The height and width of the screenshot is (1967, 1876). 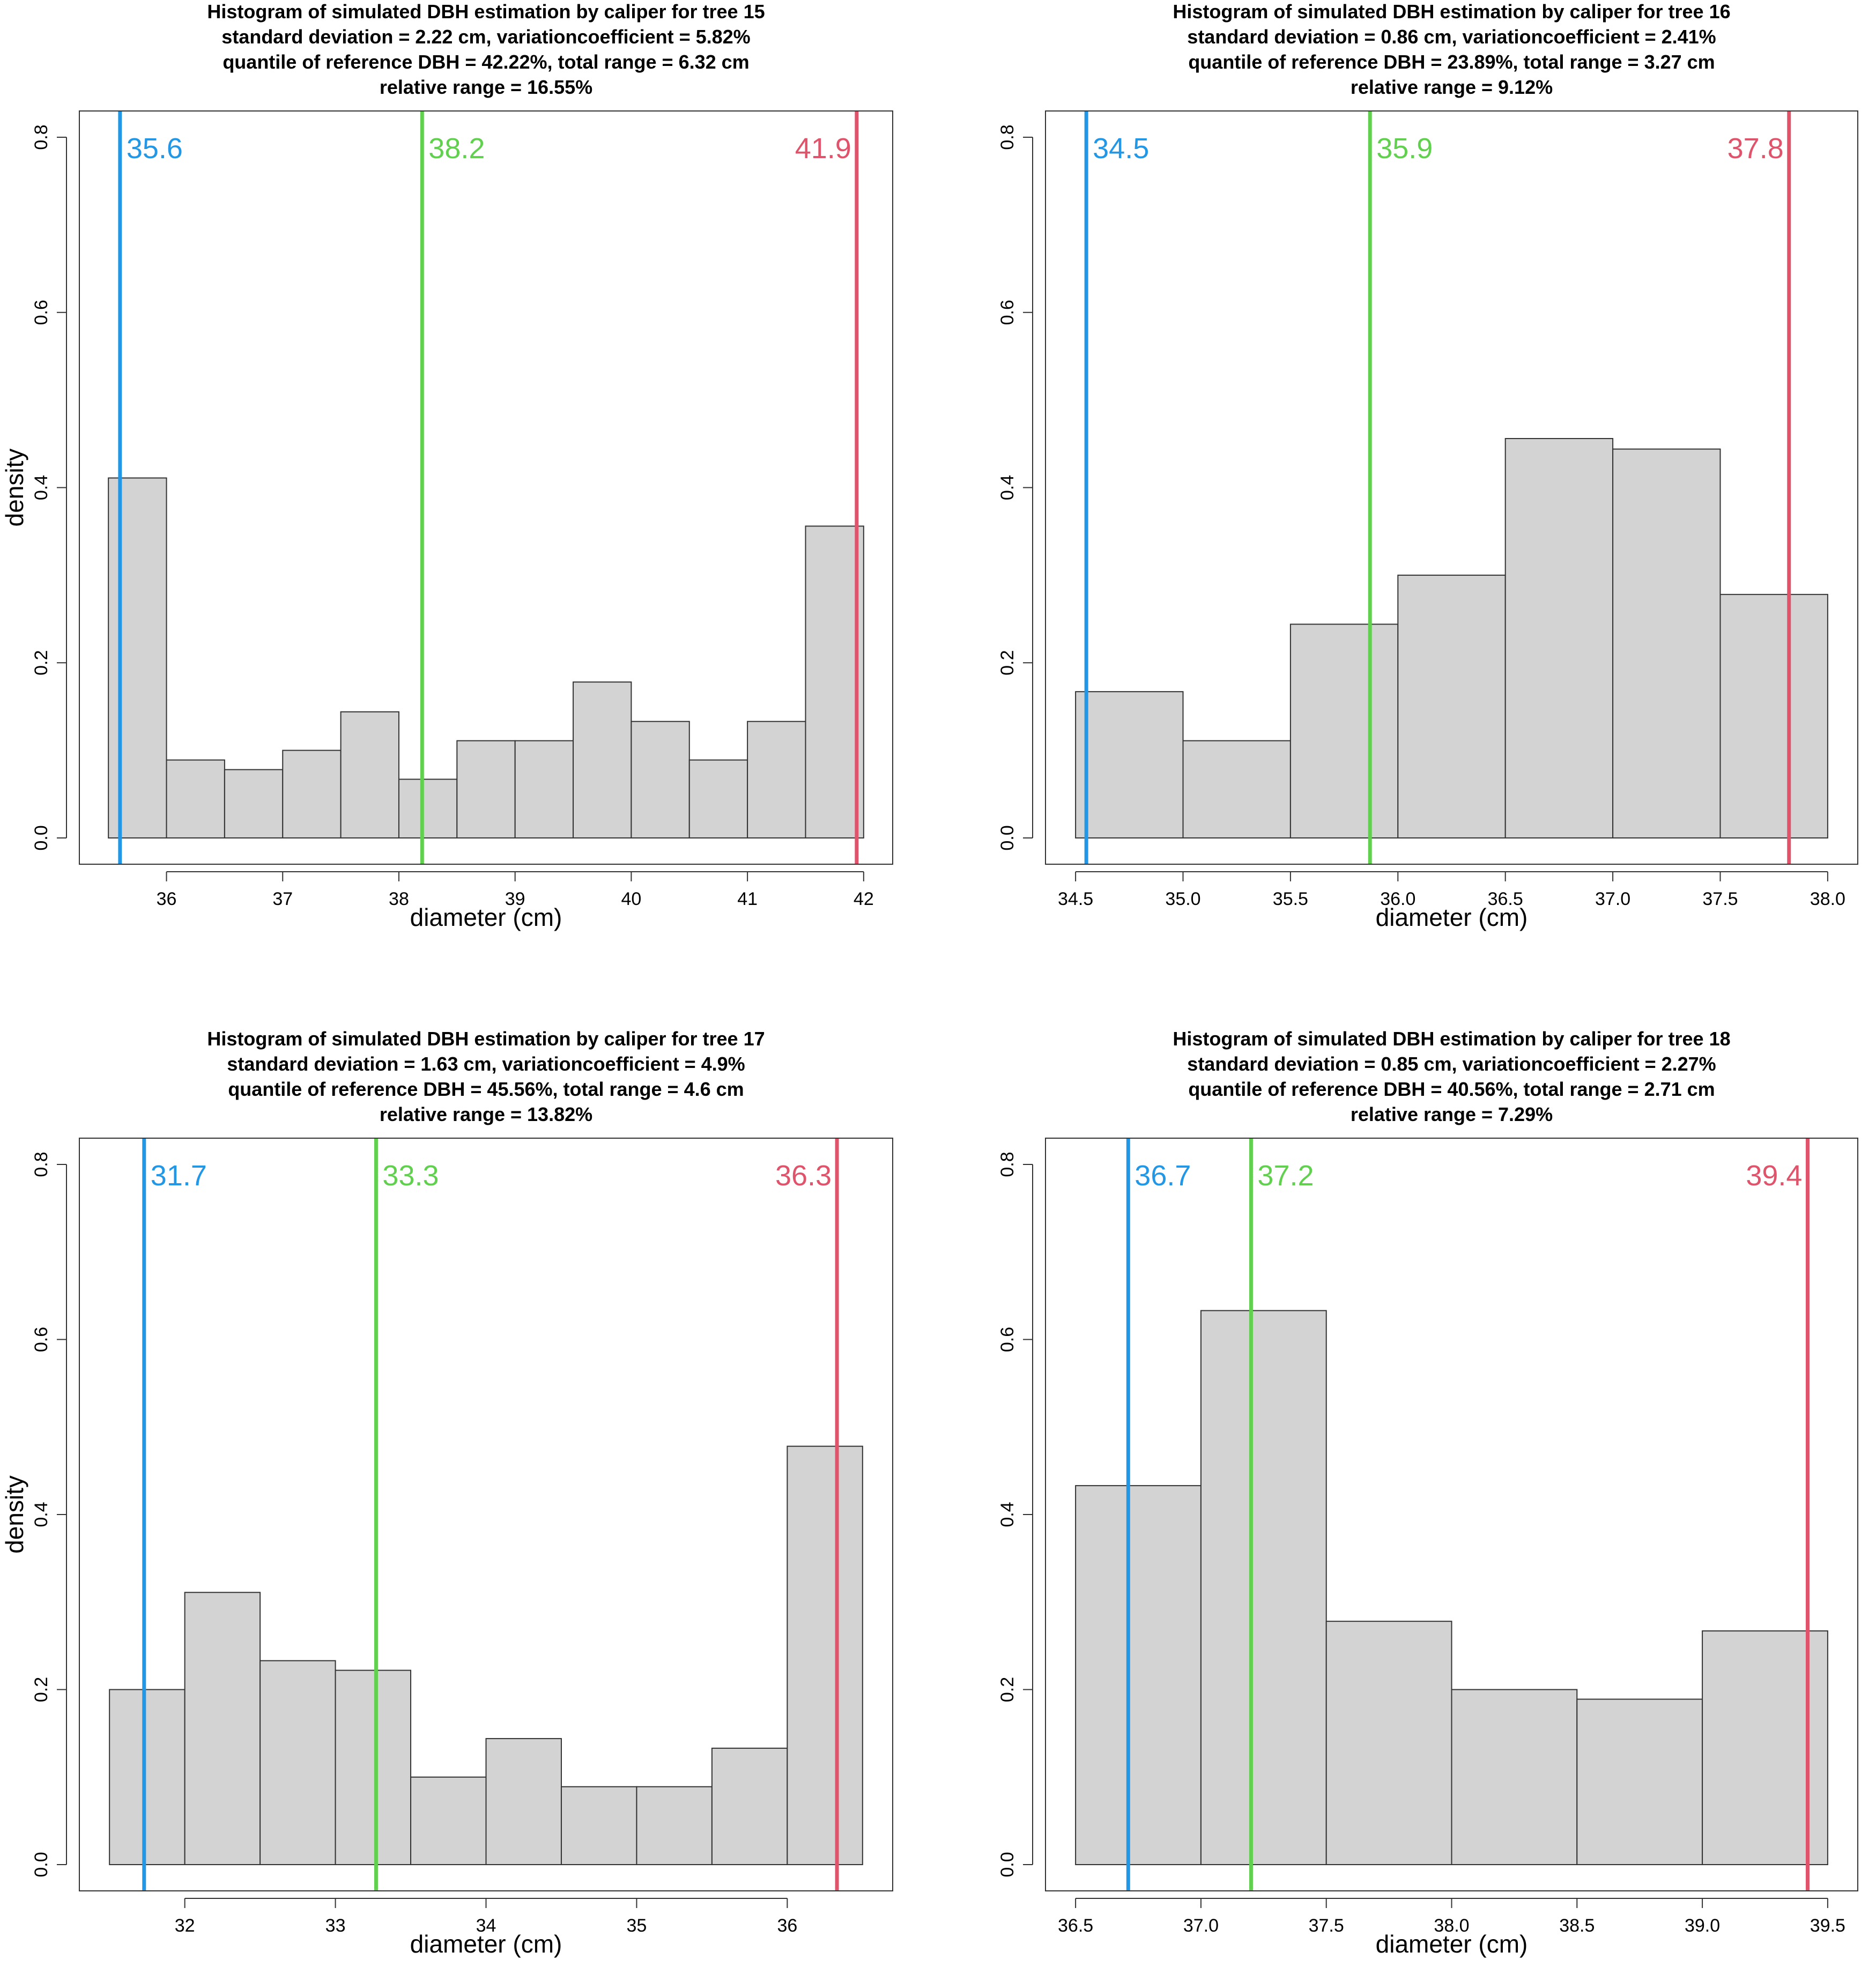 What do you see at coordinates (1397, 899) in the screenshot?
I see `x-tick-label: 36.0` at bounding box center [1397, 899].